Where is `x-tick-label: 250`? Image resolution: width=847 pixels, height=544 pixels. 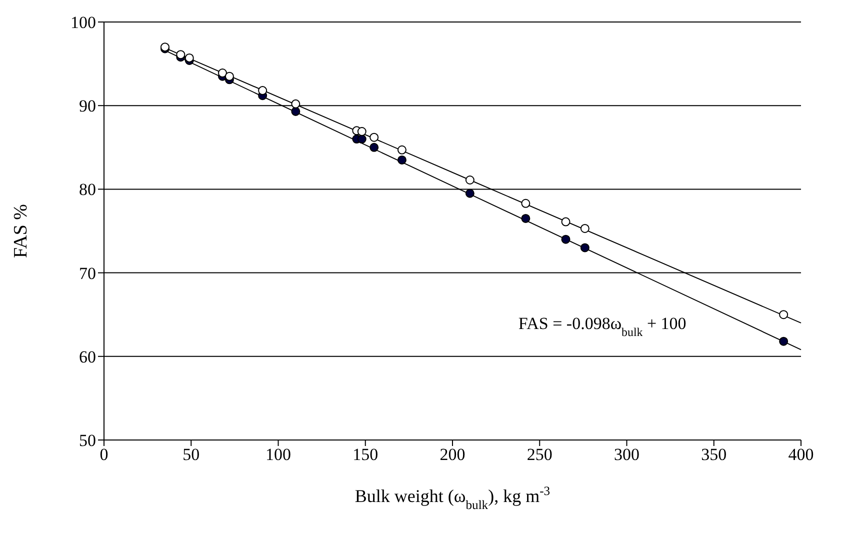 x-tick-label: 250 is located at coordinates (539, 454).